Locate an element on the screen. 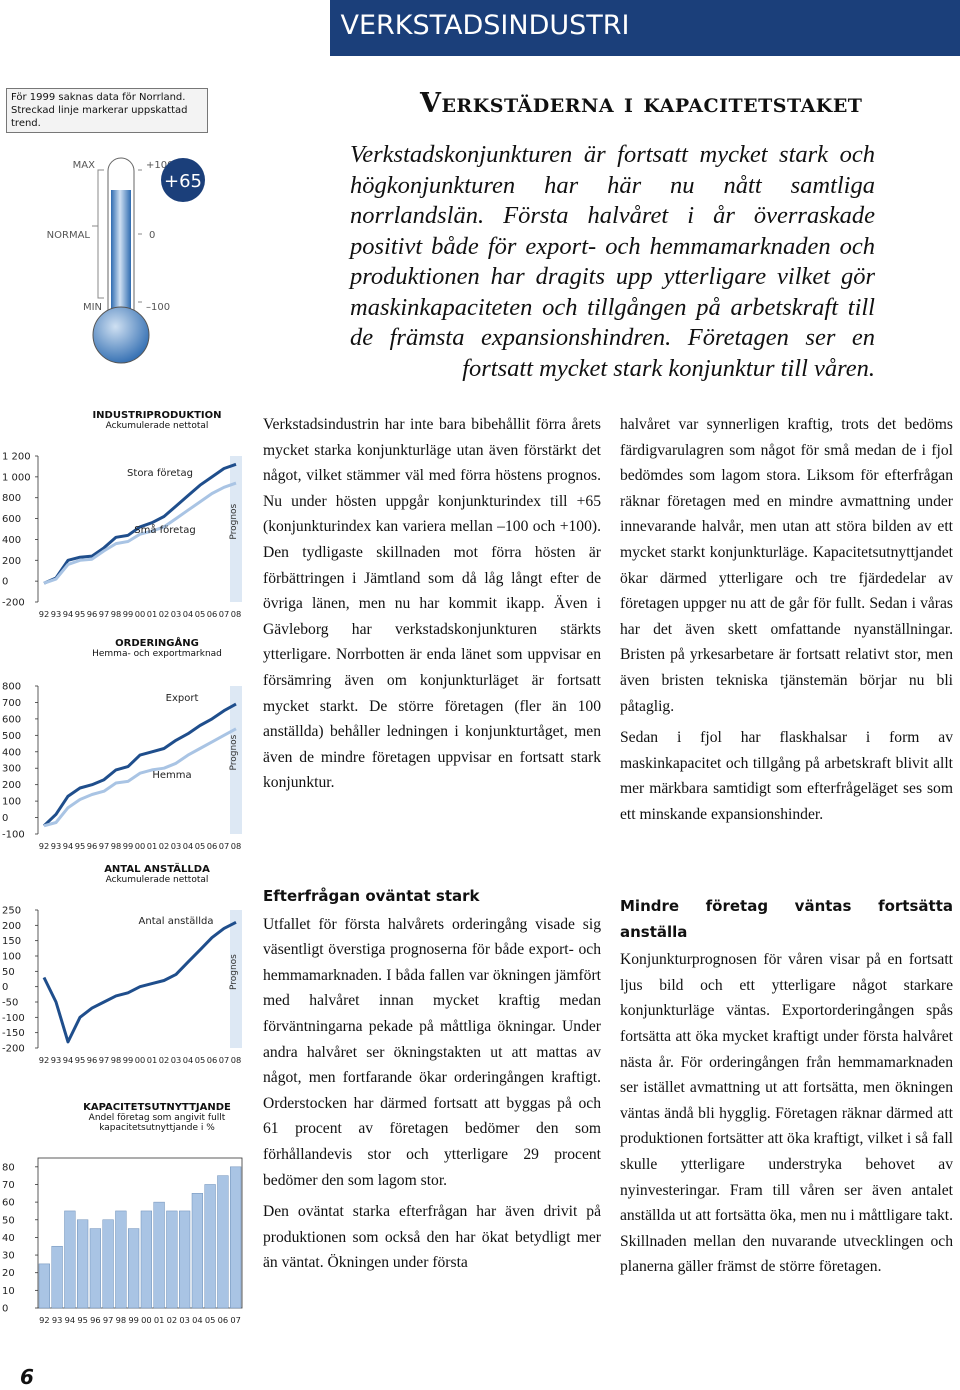  y-tick-label: 250 is located at coordinates (11, 911).